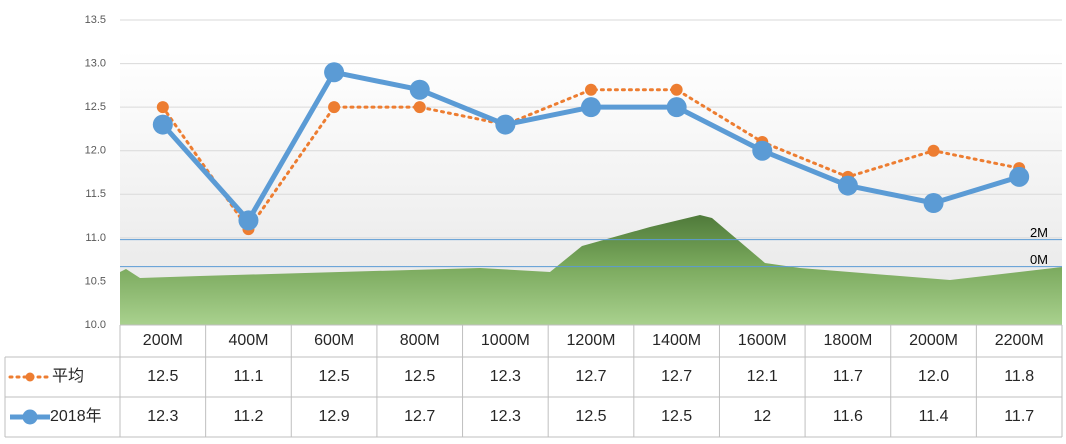 The height and width of the screenshot is (444, 1066). What do you see at coordinates (95, 151) in the screenshot?
I see `y-tick-label: 12.0` at bounding box center [95, 151].